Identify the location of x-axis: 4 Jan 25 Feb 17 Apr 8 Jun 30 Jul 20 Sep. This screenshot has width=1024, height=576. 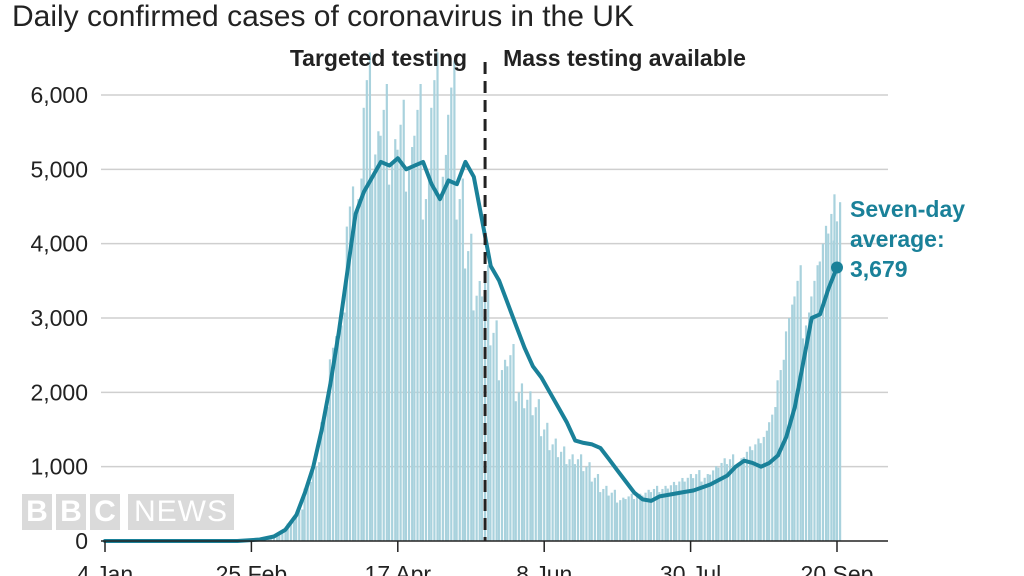
(482, 558).